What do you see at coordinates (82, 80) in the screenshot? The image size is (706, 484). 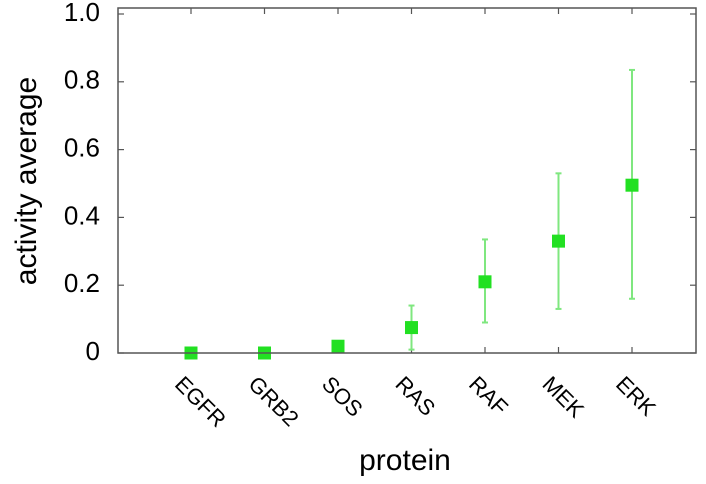 I see `y-tick-label: 0.8` at bounding box center [82, 80].